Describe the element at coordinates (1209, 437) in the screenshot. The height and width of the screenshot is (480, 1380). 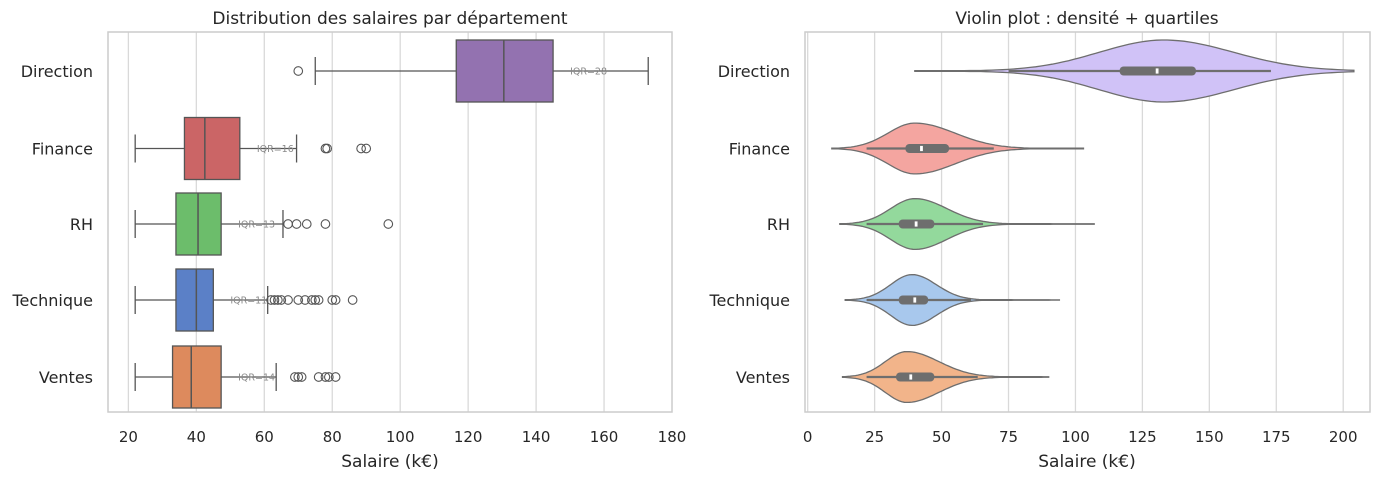
I see `x-tick-label: 150` at that location.